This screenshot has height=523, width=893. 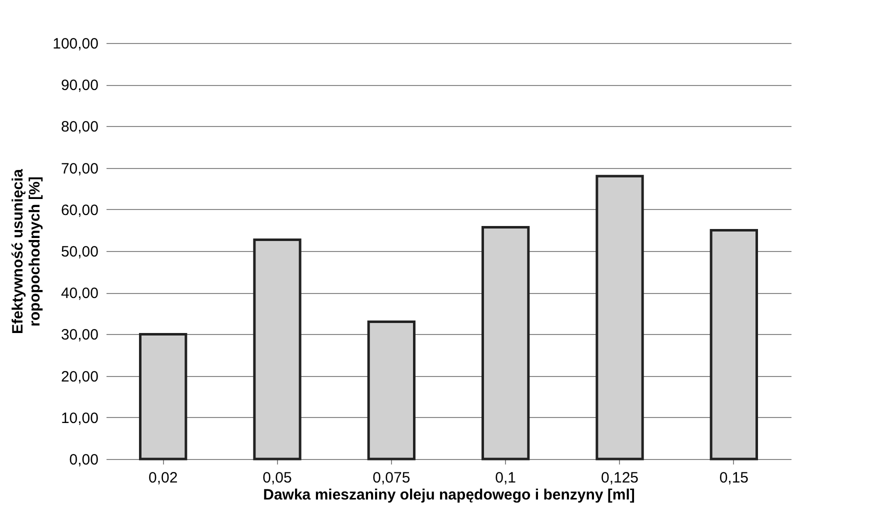 I want to click on y-tick-label: 100,00, so click(x=75, y=44).